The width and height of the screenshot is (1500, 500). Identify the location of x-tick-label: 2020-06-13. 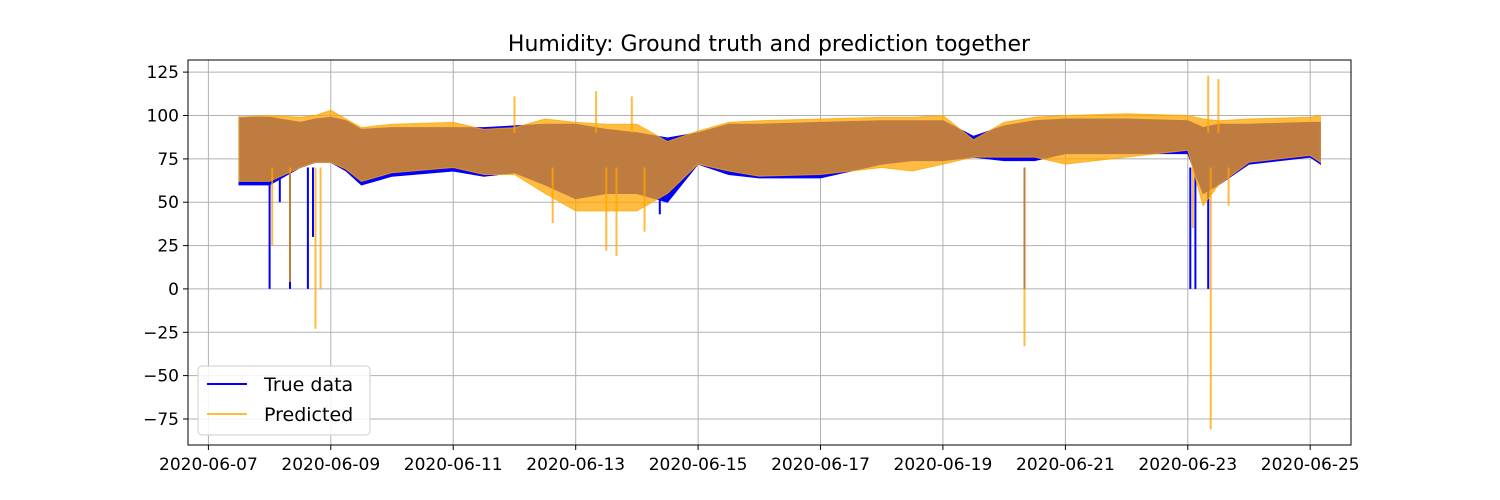
(575, 465).